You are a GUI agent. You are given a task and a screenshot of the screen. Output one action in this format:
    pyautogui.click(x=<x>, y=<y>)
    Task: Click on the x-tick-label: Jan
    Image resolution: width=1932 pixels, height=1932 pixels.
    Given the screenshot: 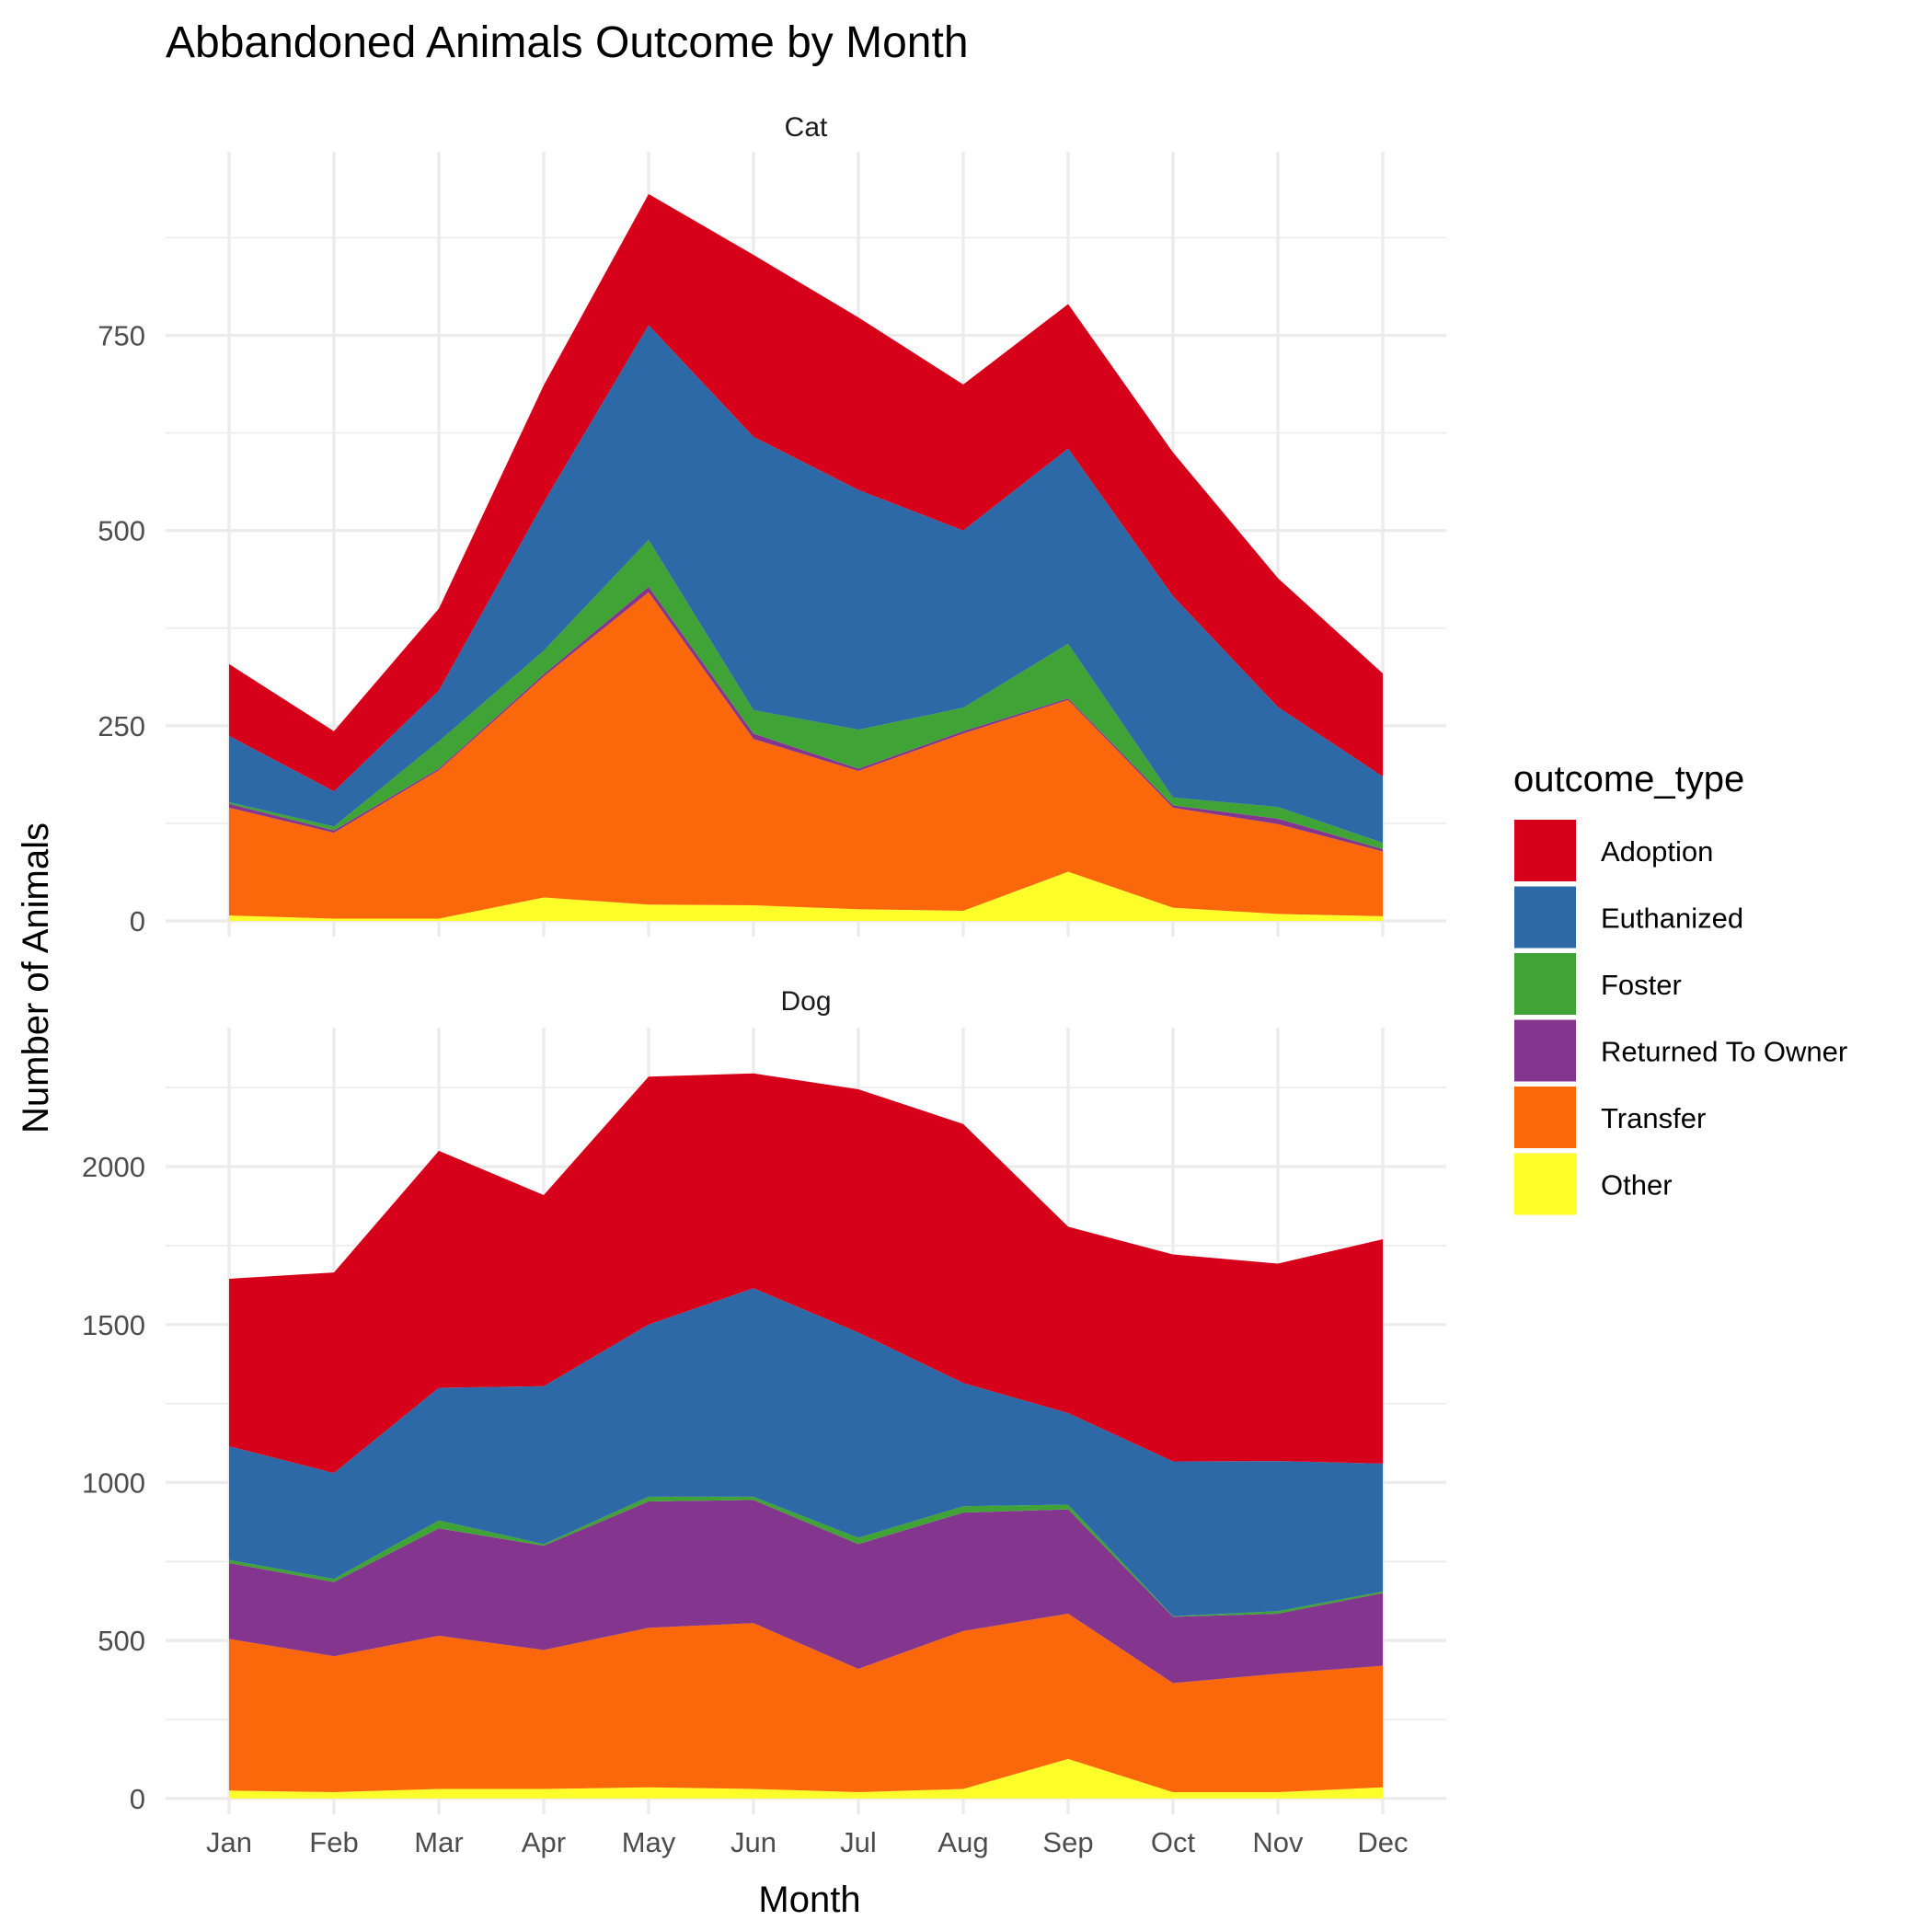 What is the action you would take?
    pyautogui.click(x=229, y=1842)
    